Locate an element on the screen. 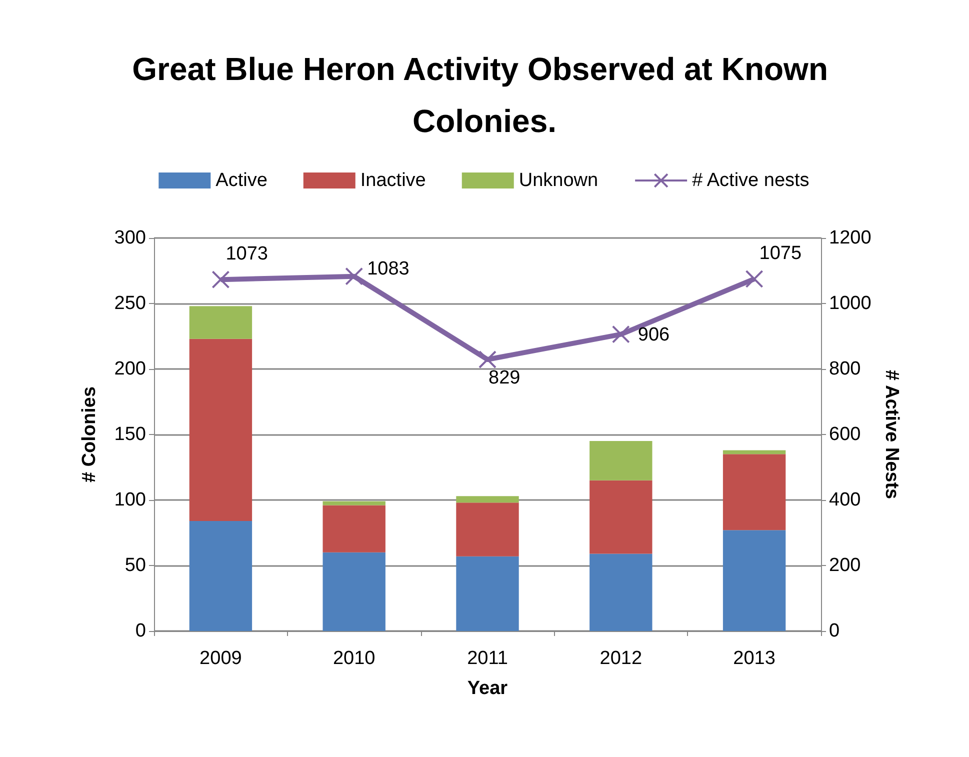 The image size is (969, 757). y-axis-title: # Colonies is located at coordinates (89, 434).